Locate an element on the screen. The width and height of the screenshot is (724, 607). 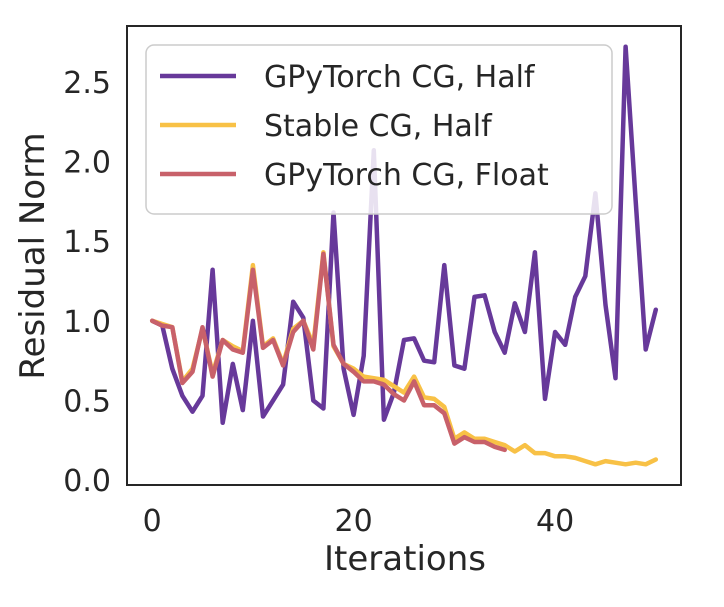
legend-label: GPyTorch CG, Half is located at coordinates (400, 77).